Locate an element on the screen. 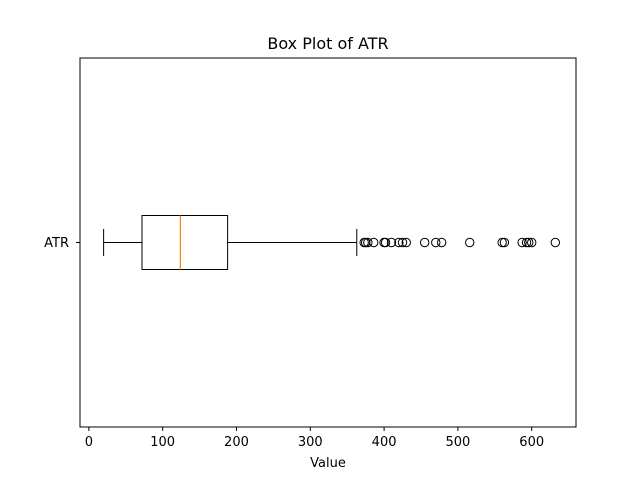  x-axis-label: Value is located at coordinates (328, 463).